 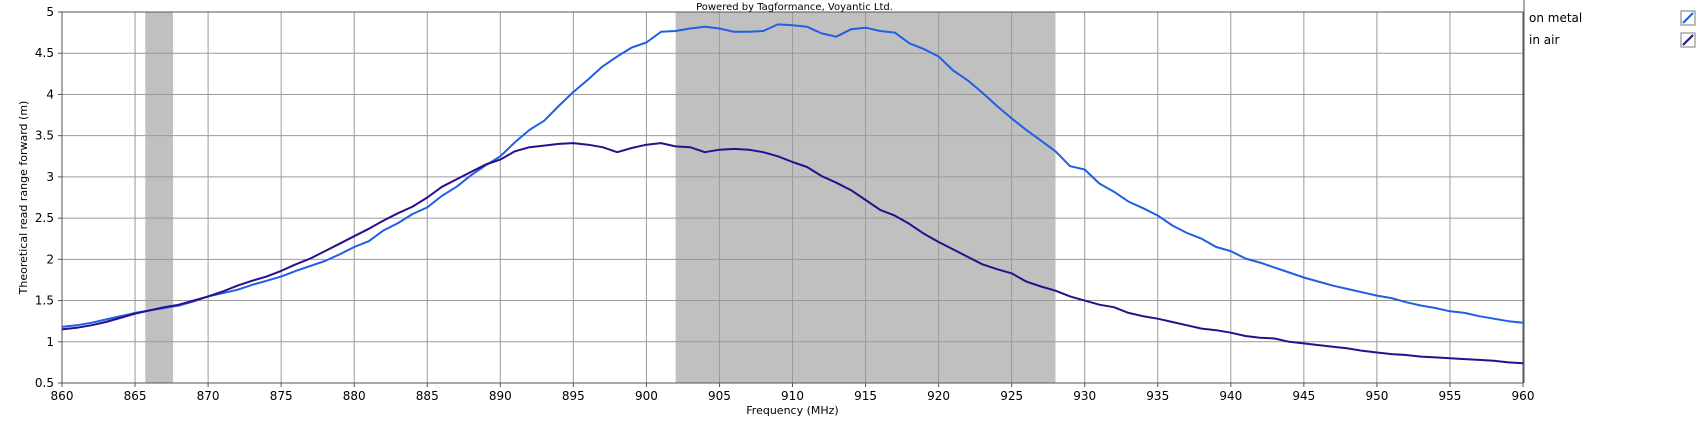 I want to click on y-tick-label: 3.5, so click(x=44, y=136).